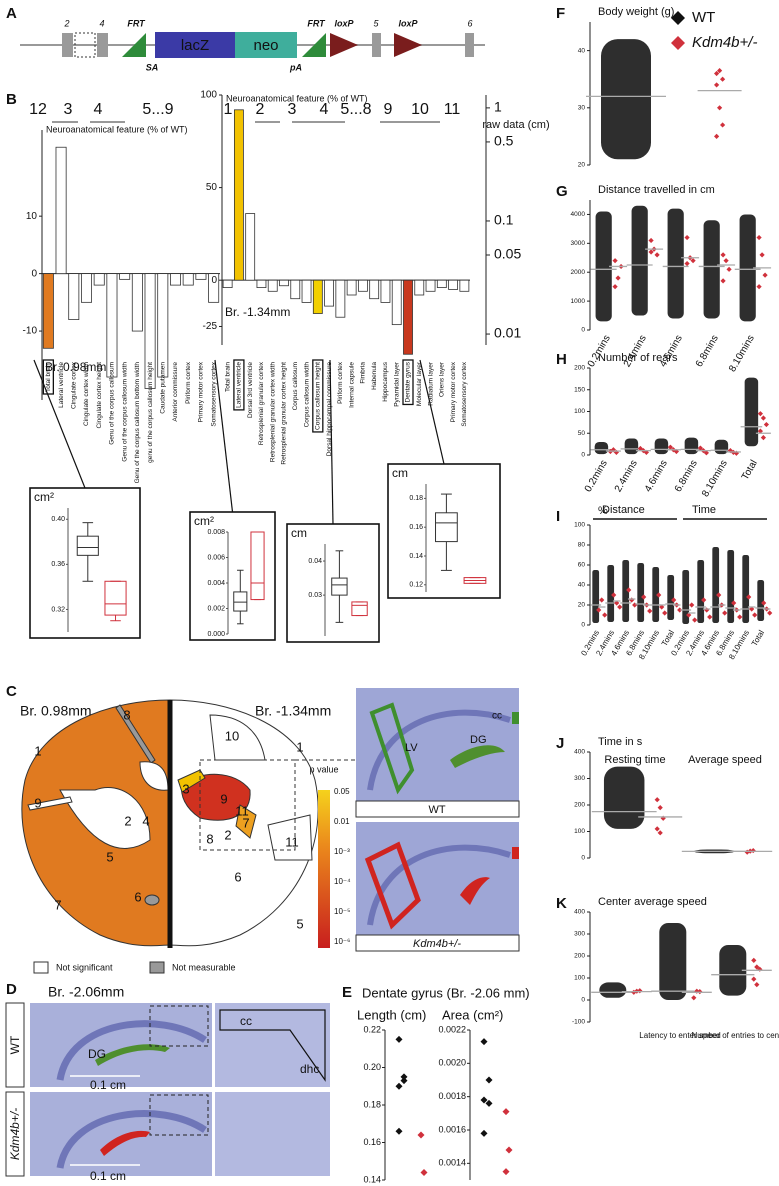 The width and height of the screenshot is (779, 1186). What do you see at coordinates (150, 412) in the screenshot?
I see `feature-label: genu of the corpus callosum height` at bounding box center [150, 412].